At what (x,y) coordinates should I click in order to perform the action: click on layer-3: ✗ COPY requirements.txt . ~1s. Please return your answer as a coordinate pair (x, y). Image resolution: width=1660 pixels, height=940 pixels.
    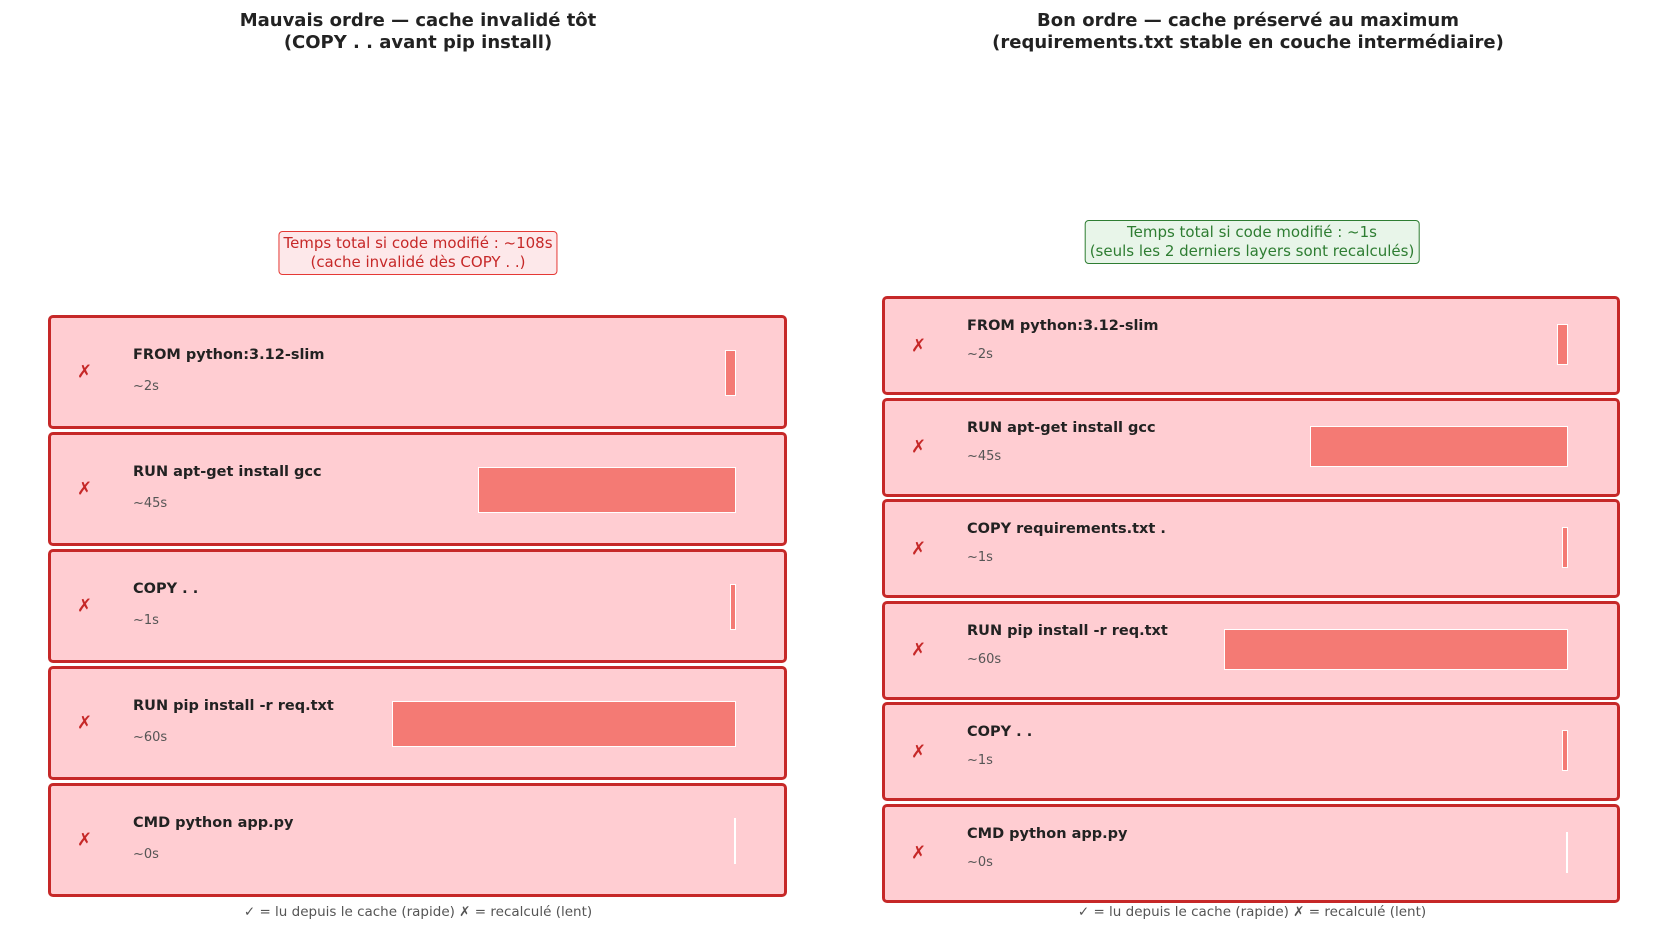
    Looking at the image, I should click on (1251, 548).